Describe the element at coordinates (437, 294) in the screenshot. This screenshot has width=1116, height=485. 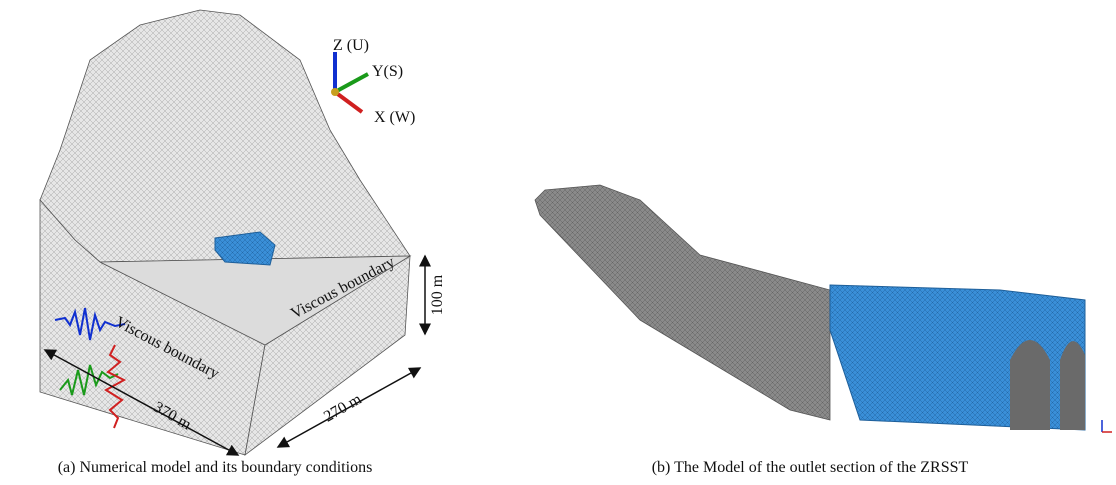
I see `dimension-label: 100 m` at that location.